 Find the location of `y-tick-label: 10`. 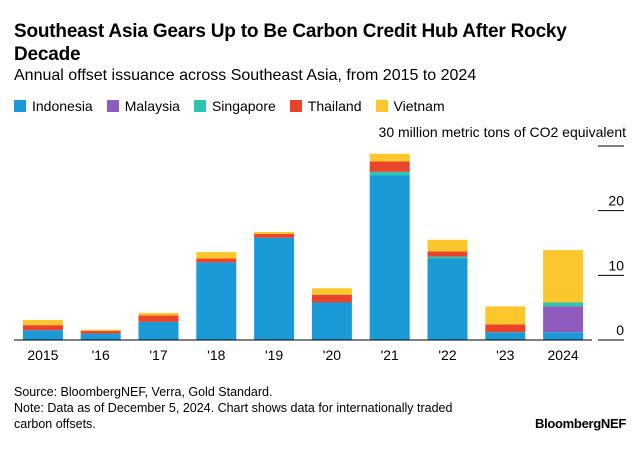

y-tick-label: 10 is located at coordinates (616, 265).